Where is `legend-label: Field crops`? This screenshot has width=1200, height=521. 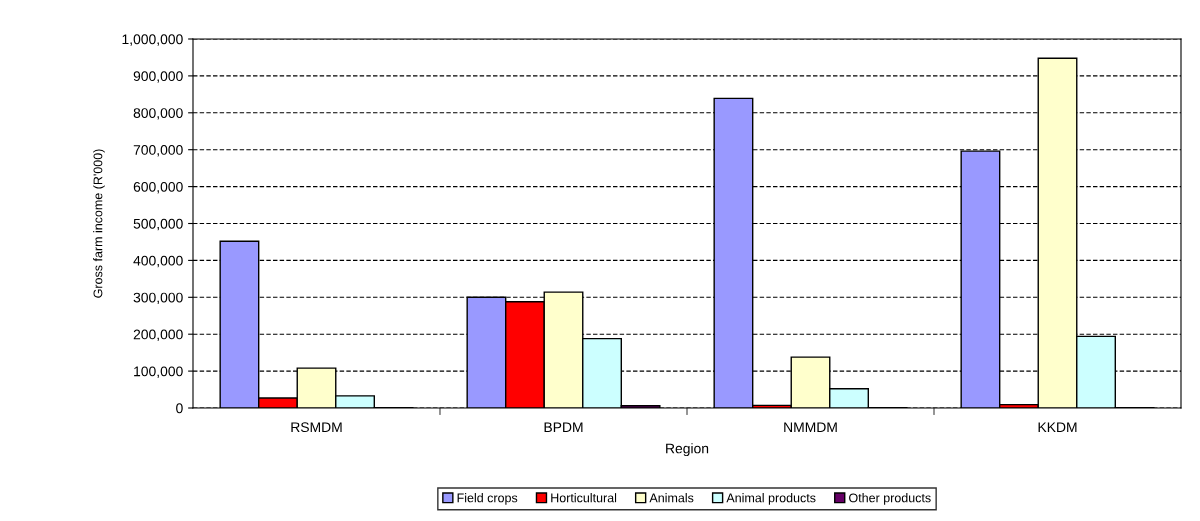 legend-label: Field crops is located at coordinates (487, 499).